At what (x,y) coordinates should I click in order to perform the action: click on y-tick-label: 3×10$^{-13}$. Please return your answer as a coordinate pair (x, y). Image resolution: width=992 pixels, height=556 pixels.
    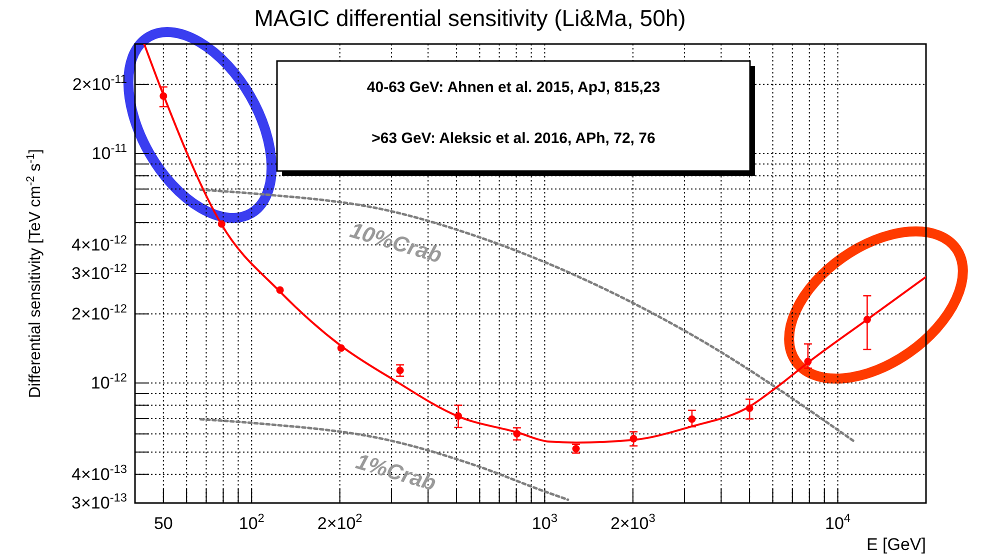
    Looking at the image, I should click on (100, 501).